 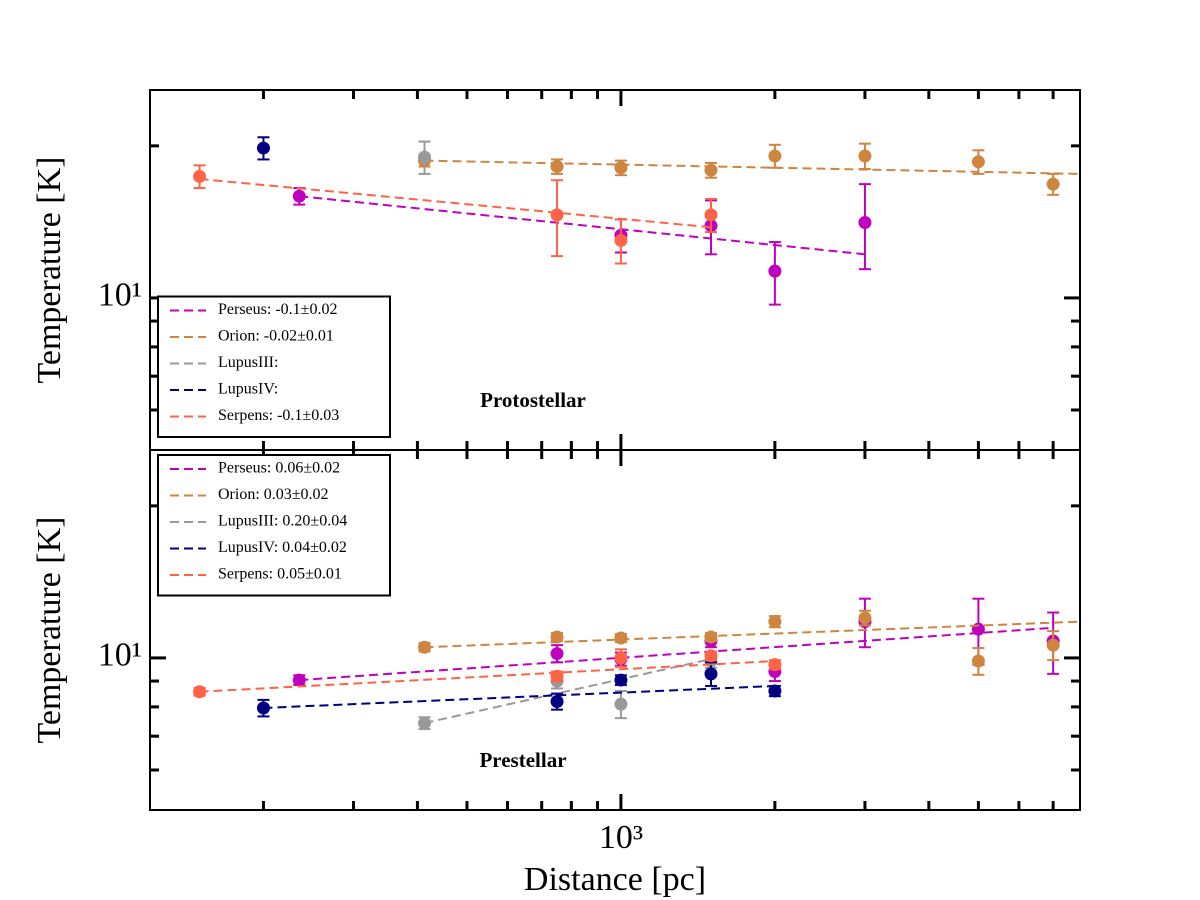 I want to click on x-tick-label: 10³, so click(x=621, y=837).